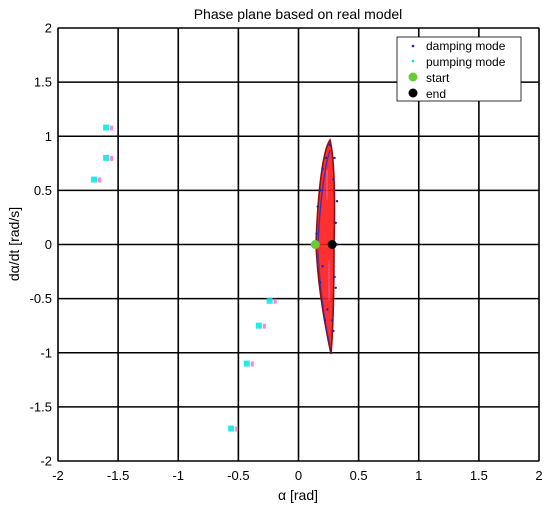  What do you see at coordinates (328, 235) in the screenshot?
I see `pumping-speckle-upper` at bounding box center [328, 235].